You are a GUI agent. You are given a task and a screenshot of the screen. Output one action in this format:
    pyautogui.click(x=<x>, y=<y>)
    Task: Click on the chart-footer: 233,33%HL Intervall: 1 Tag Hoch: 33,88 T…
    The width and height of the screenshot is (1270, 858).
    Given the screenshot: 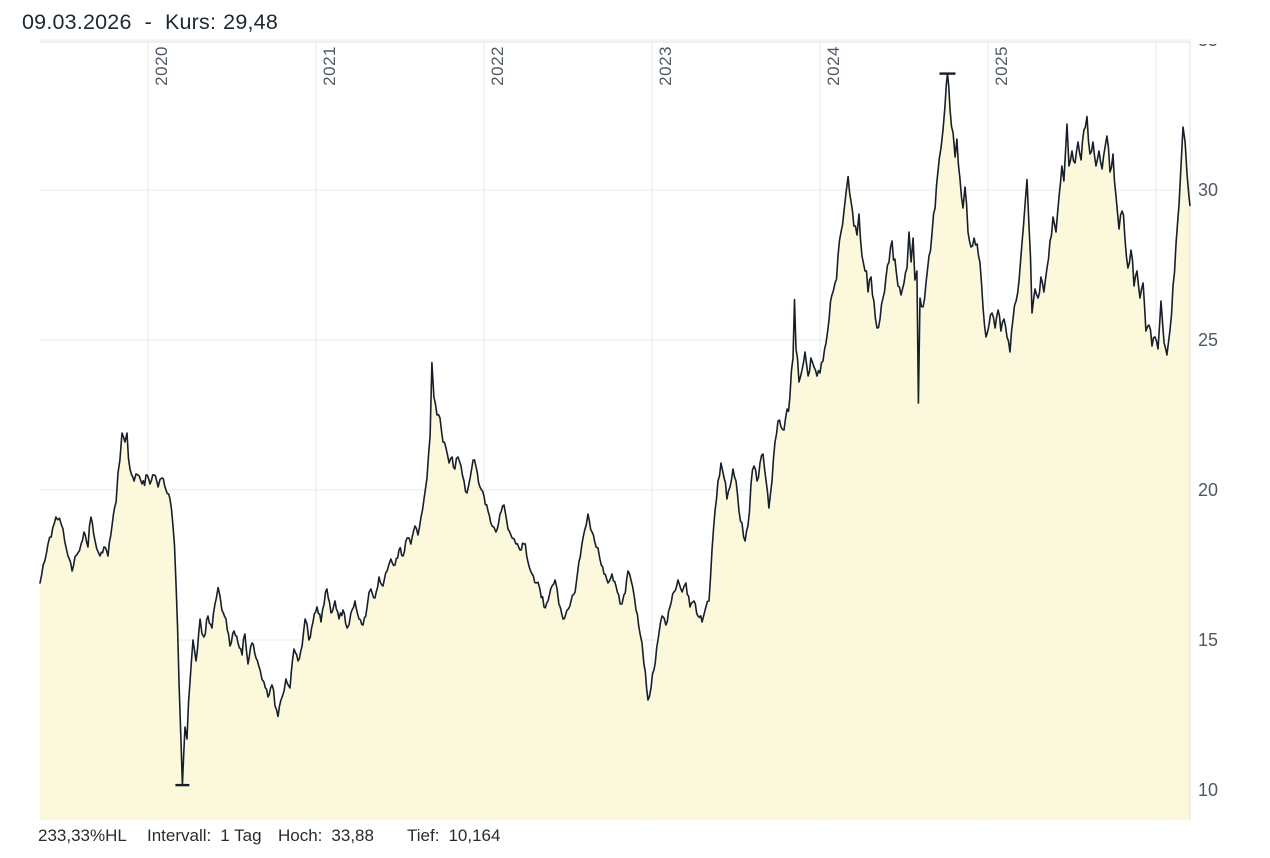 What is the action you would take?
    pyautogui.click(x=635, y=839)
    